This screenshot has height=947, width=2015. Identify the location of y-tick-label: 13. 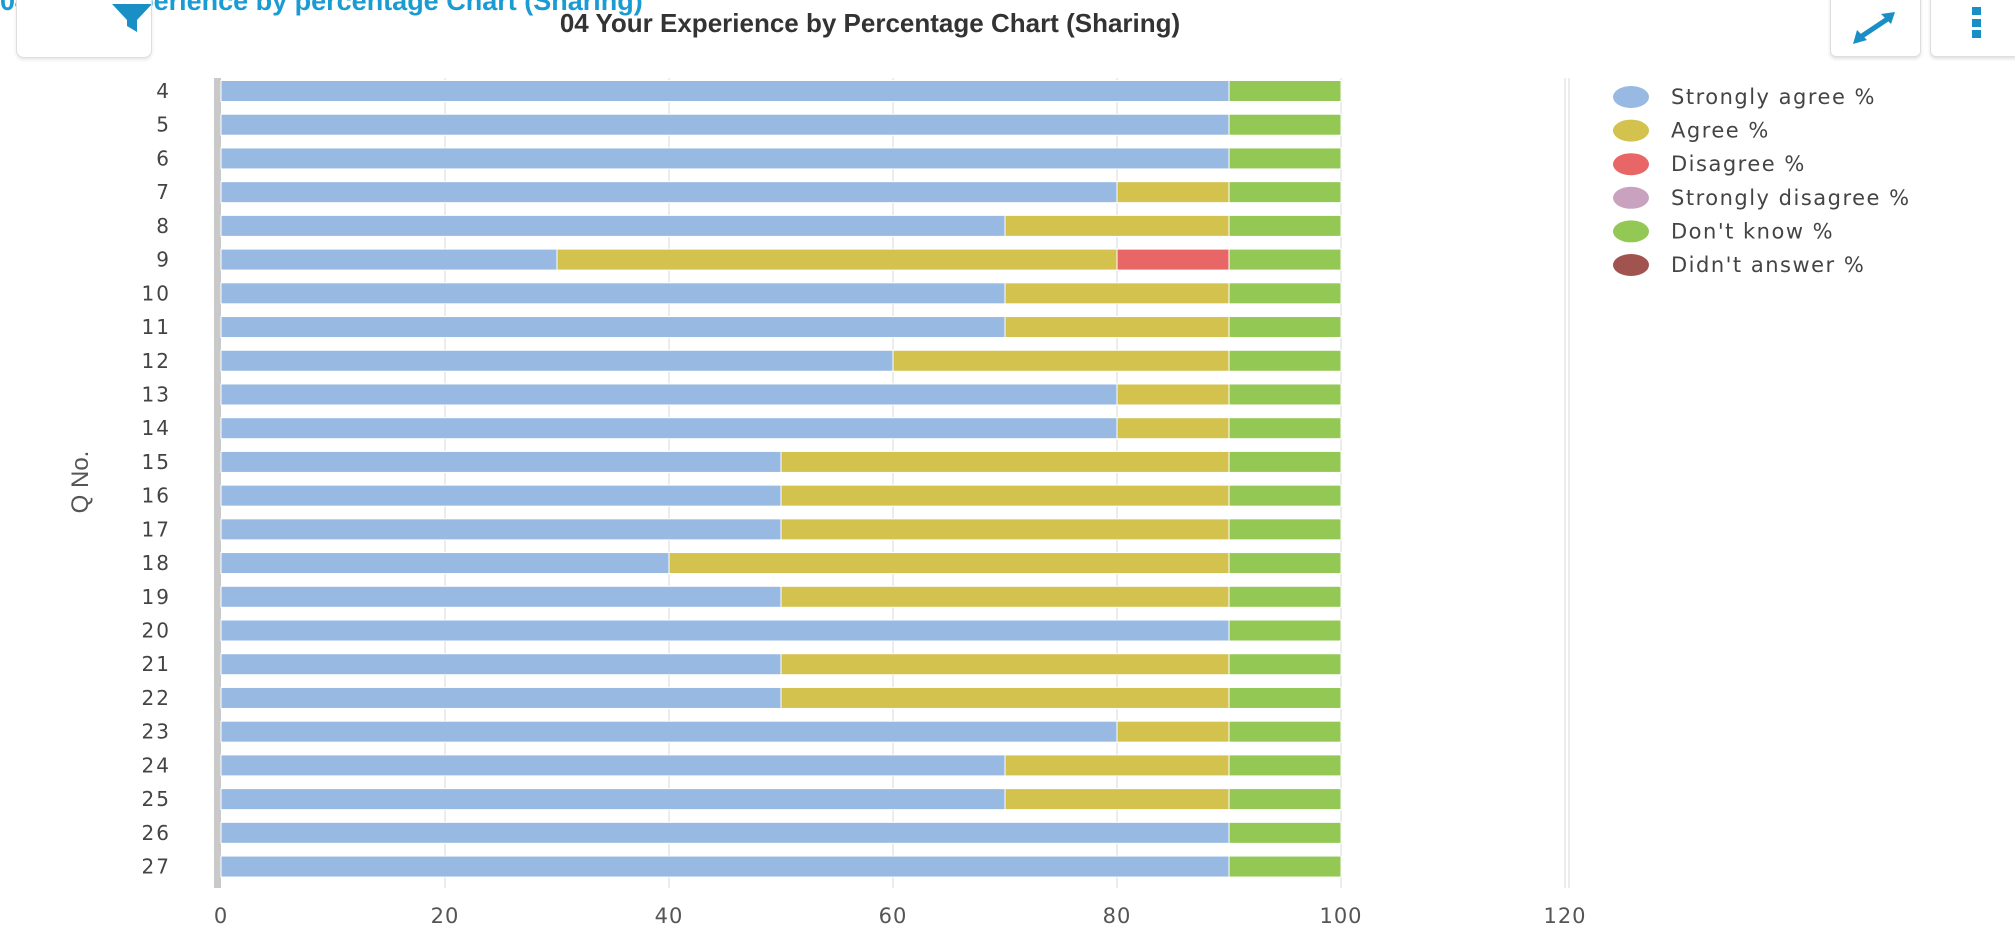
(156, 394).